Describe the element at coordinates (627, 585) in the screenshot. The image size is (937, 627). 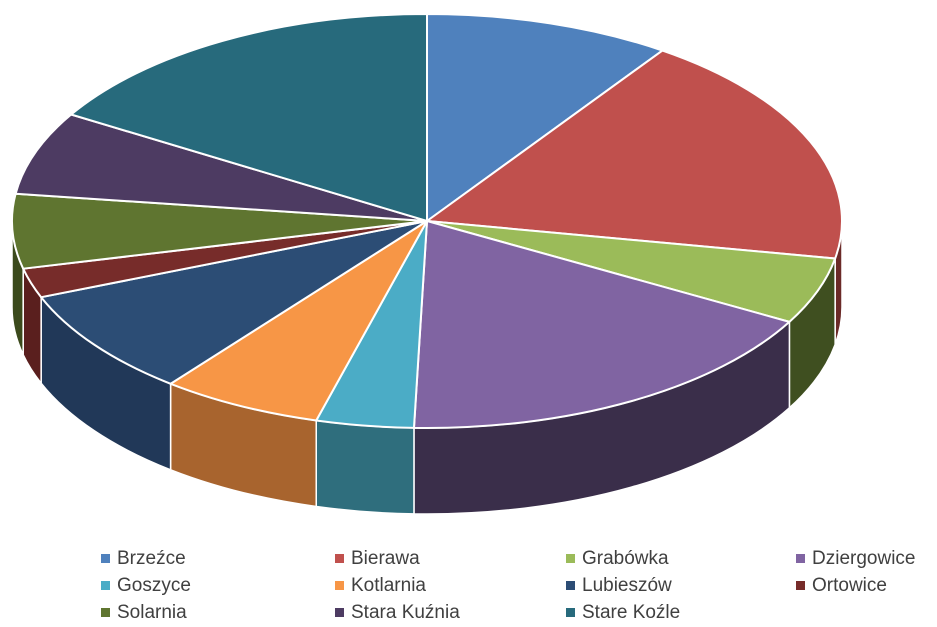
I see `legend-label: Lubieszów` at that location.